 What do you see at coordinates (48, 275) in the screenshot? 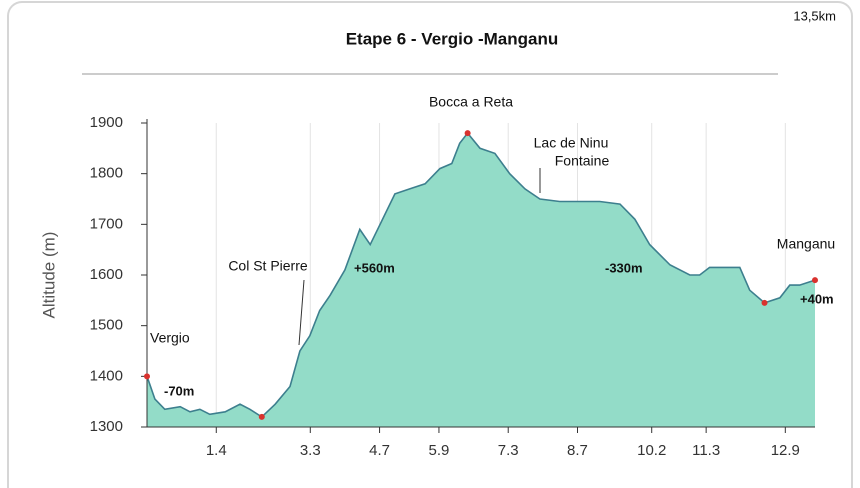
I see `y-axis-label: Altitude (m)` at bounding box center [48, 275].